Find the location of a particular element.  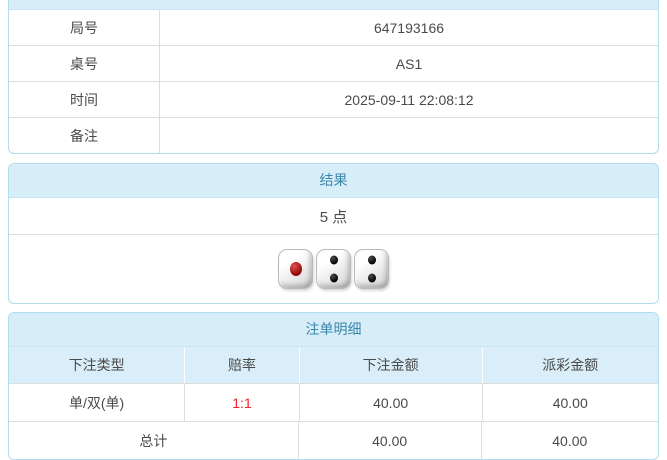

total-label: 总计 is located at coordinates (154, 440).